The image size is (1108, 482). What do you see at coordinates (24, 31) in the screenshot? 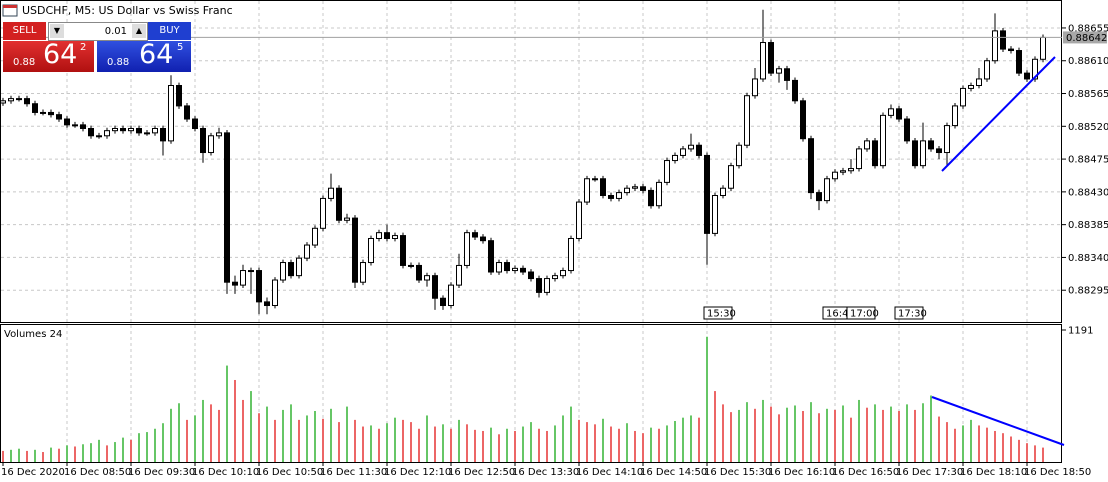
I see `sell-button: SELL` at bounding box center [24, 31].